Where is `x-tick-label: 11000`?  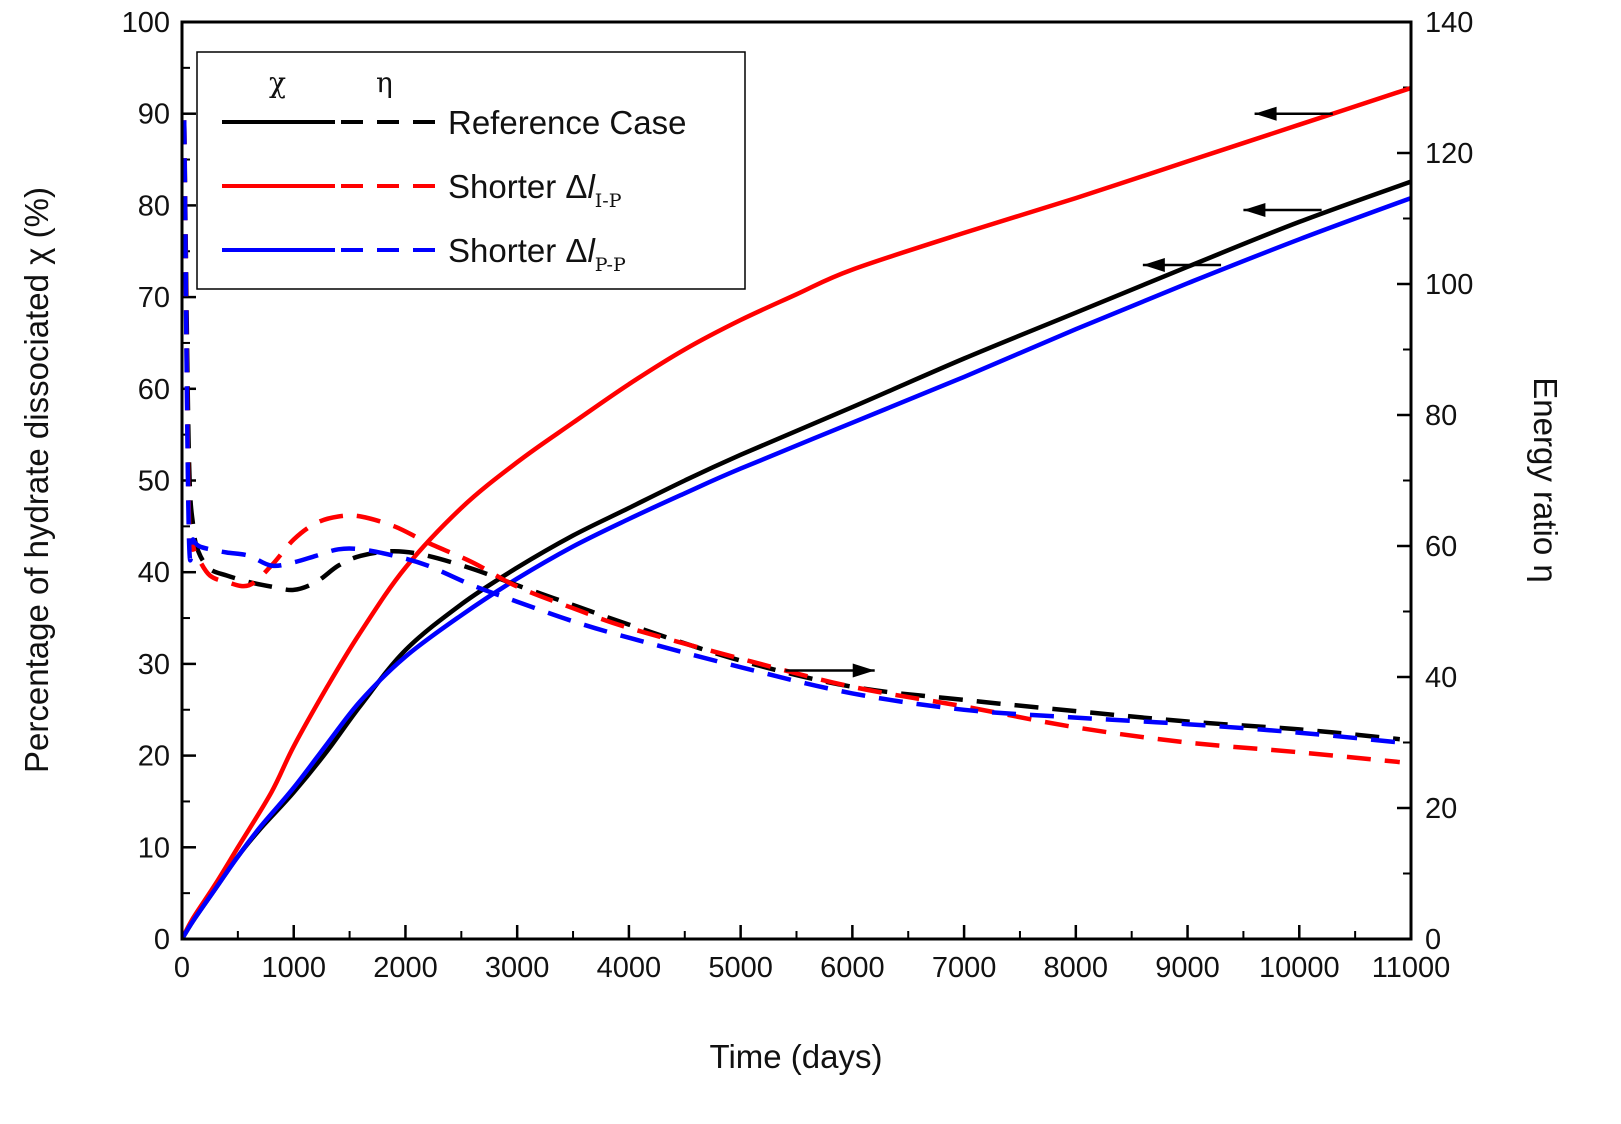 x-tick-label: 11000 is located at coordinates (1411, 968).